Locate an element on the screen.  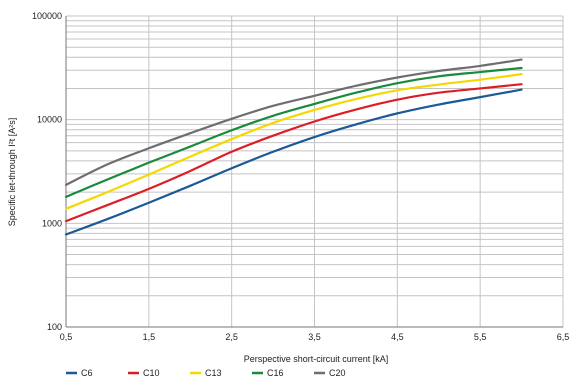
x-tick-label: 4,5 is located at coordinates (397, 337).